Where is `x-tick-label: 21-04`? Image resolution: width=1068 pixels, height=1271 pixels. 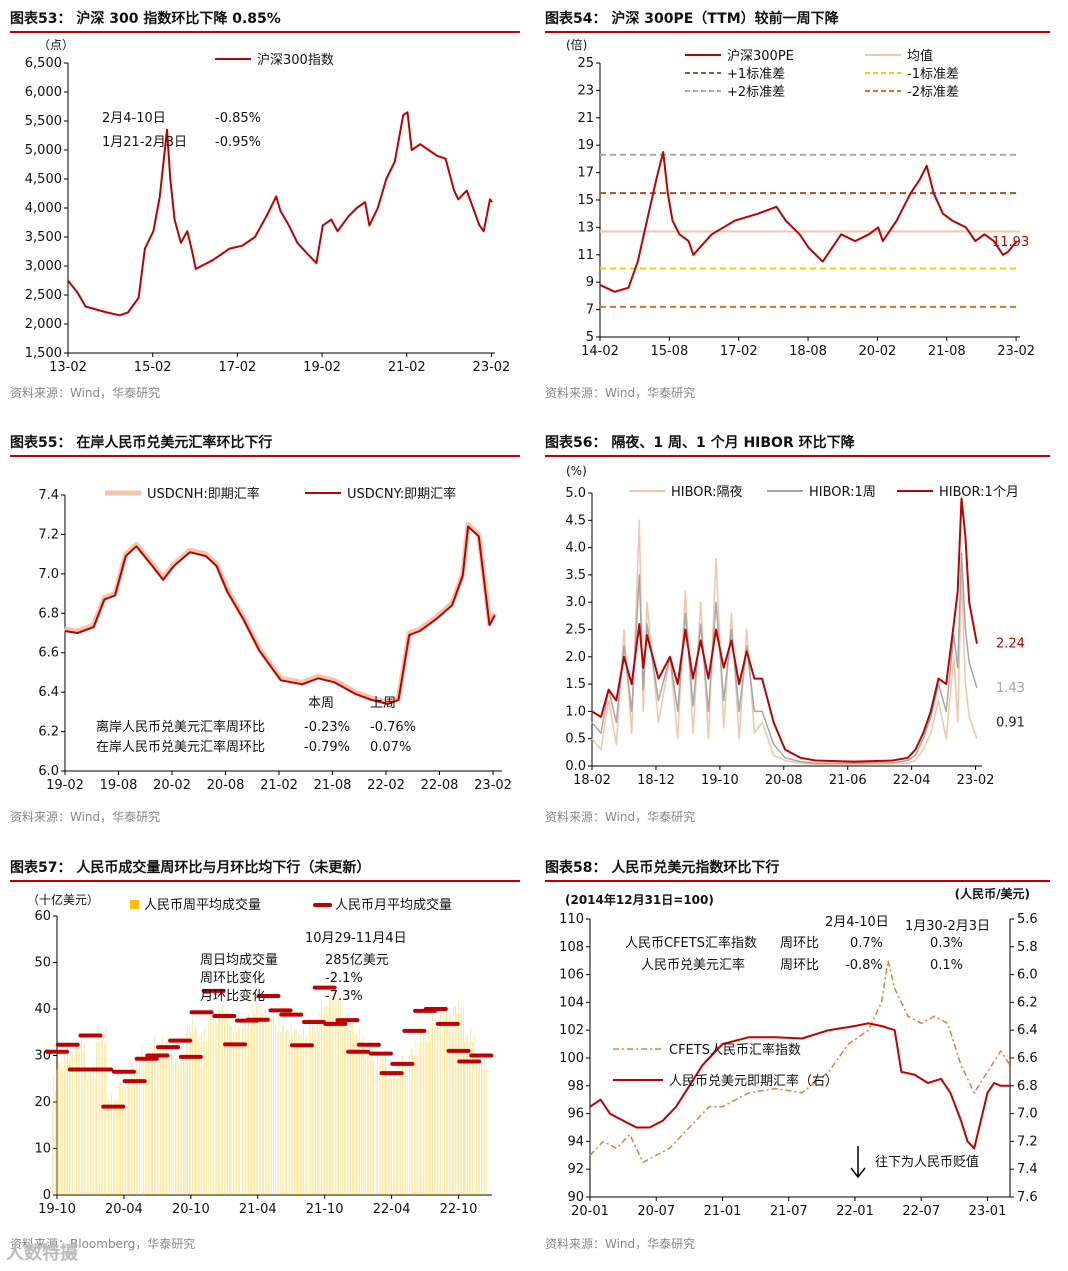 x-tick-label: 21-04 is located at coordinates (258, 1209).